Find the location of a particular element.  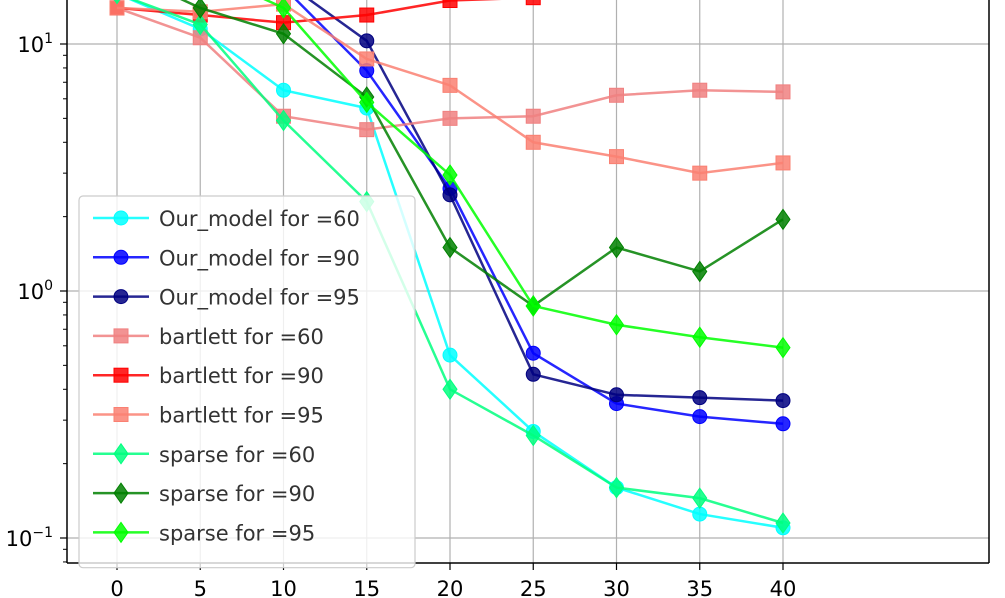

legend-entry: sparse for =60 is located at coordinates (204, 455).